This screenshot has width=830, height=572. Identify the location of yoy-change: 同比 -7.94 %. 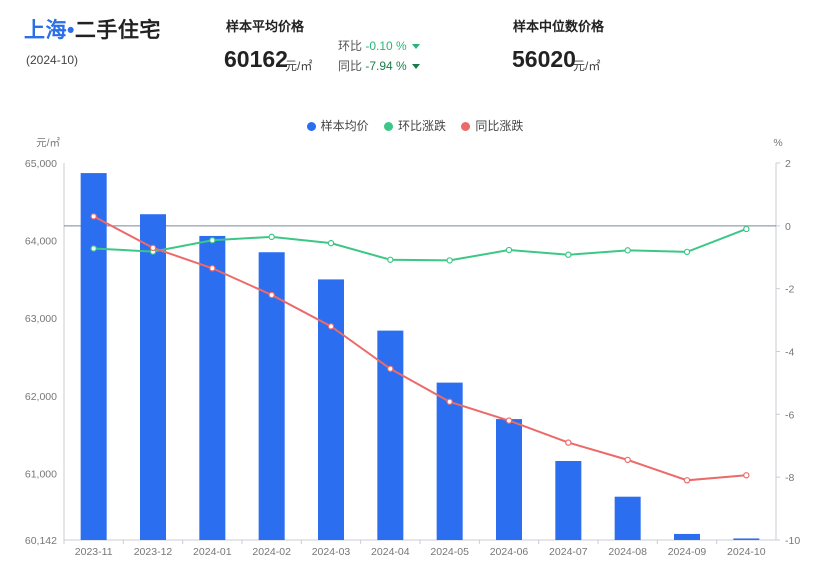
(379, 65).